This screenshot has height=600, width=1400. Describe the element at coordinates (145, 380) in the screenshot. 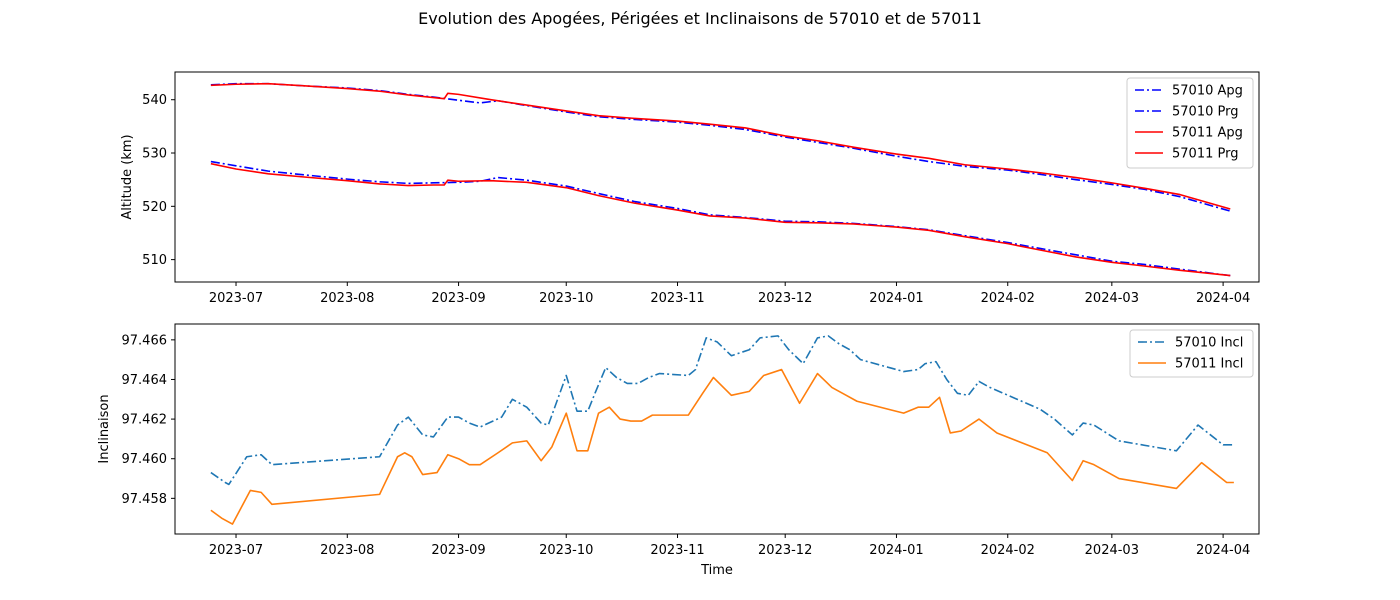

I see `y-tick-label: 97.464` at that location.